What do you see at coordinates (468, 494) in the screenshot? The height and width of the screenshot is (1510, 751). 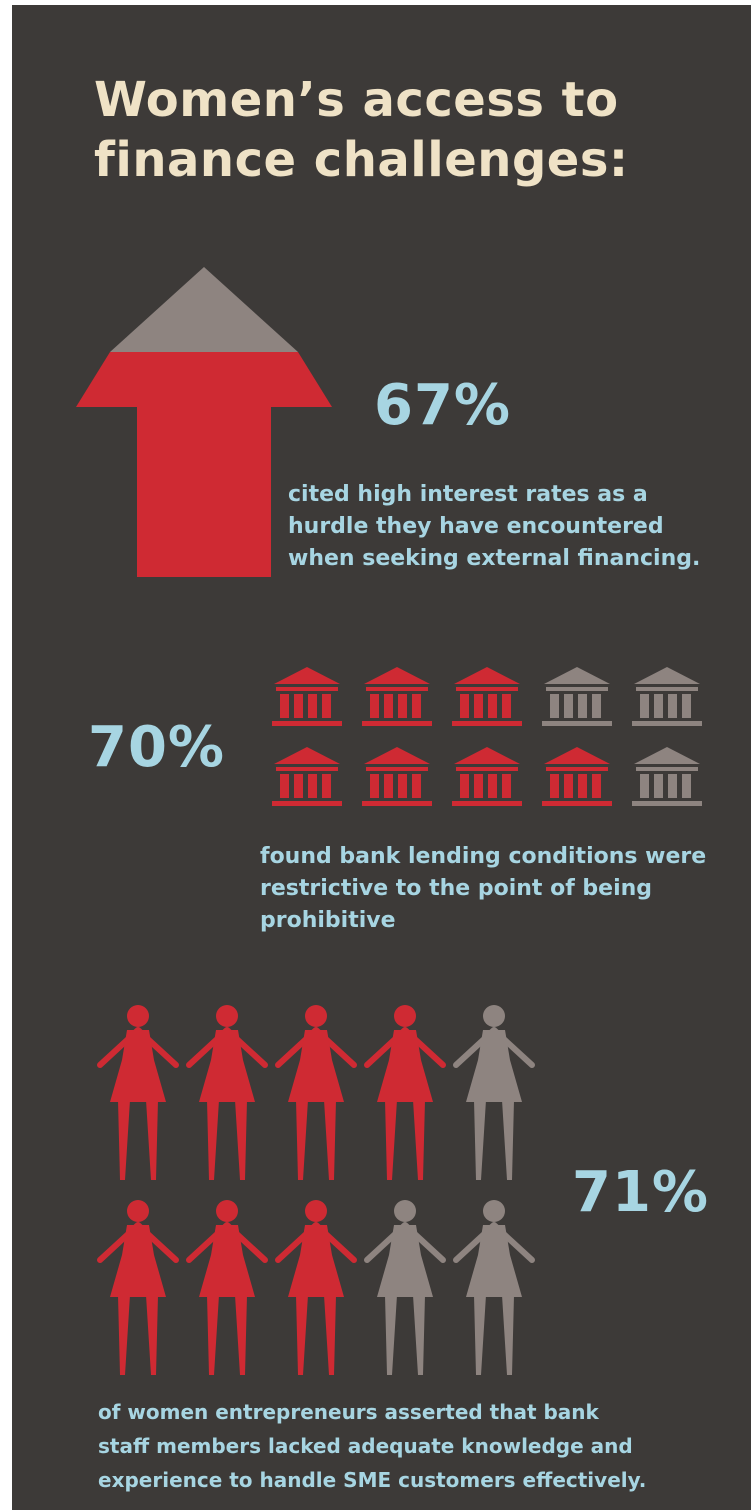 I see `interest-line-1: cited high interest rates as a` at bounding box center [468, 494].